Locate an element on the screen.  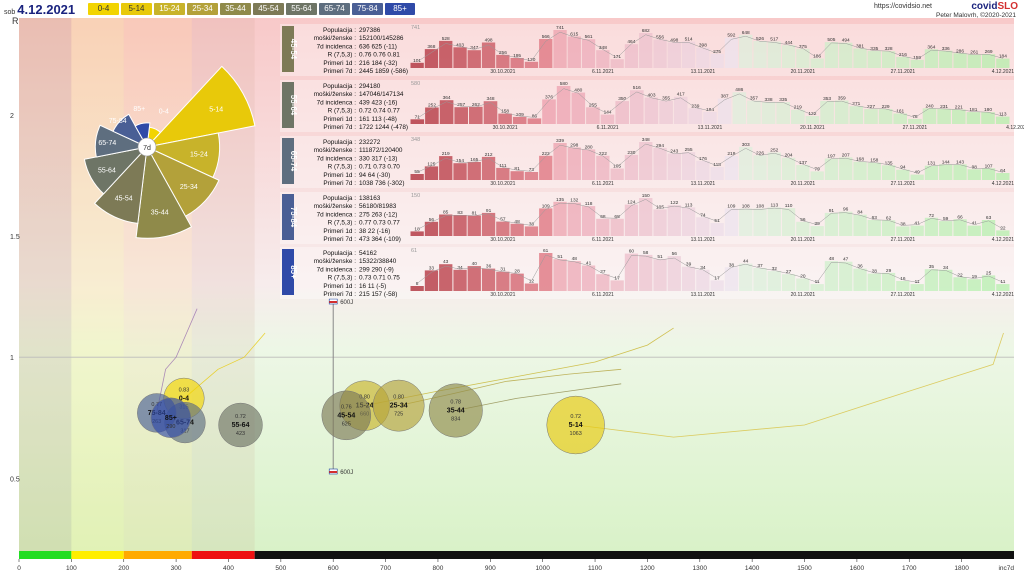
panel-bar-label: 144 is located at coordinates (608, 113).